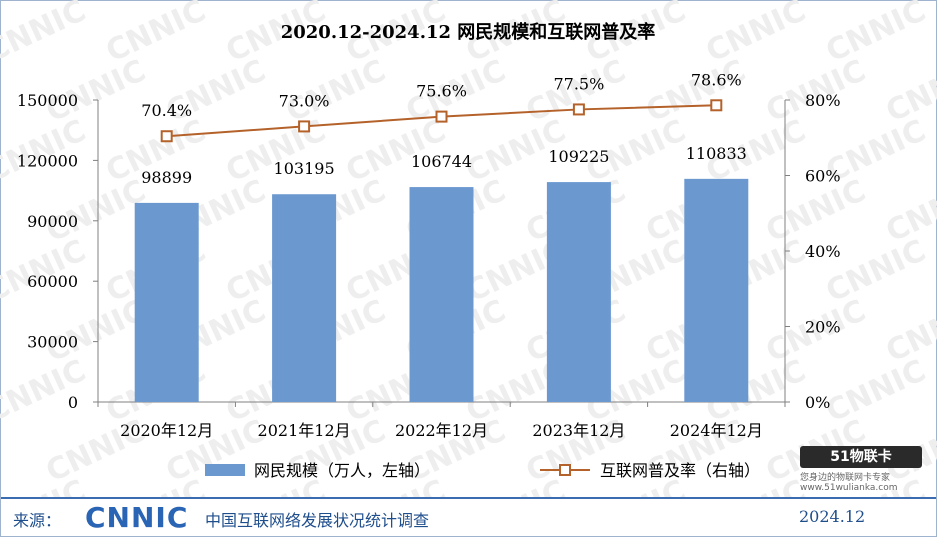 Image resolution: width=937 pixels, height=537 pixels. What do you see at coordinates (225, 470) in the screenshot?
I see `legend-bar-swatch` at bounding box center [225, 470].